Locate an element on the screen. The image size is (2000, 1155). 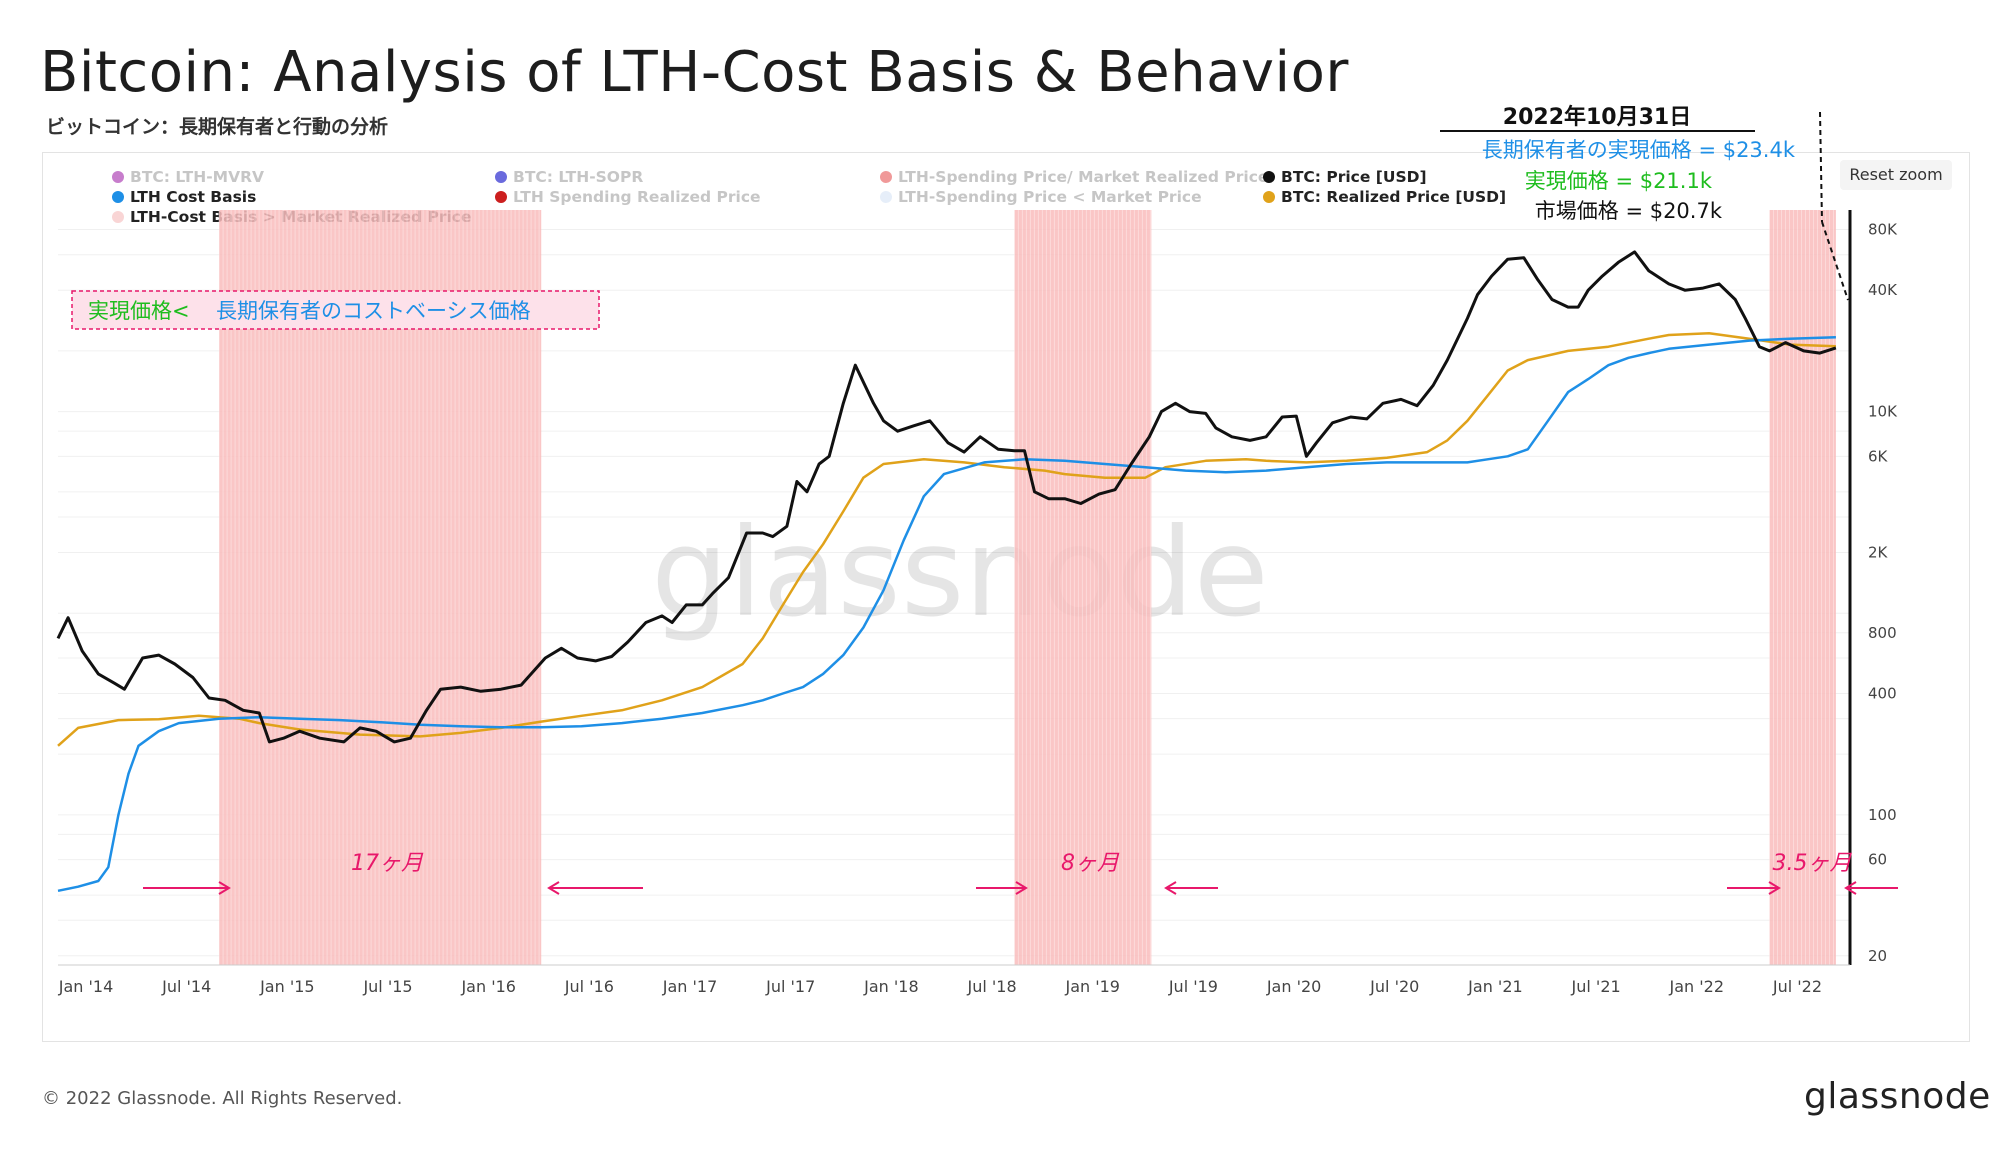
legend-item-lth-mvrv: BTC: LTH-MVRV is located at coordinates (188, 177).